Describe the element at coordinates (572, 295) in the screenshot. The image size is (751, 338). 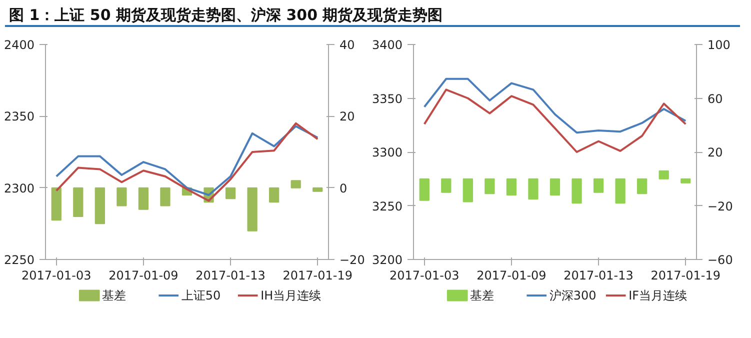
I see `legend-label: 沪深300` at that location.